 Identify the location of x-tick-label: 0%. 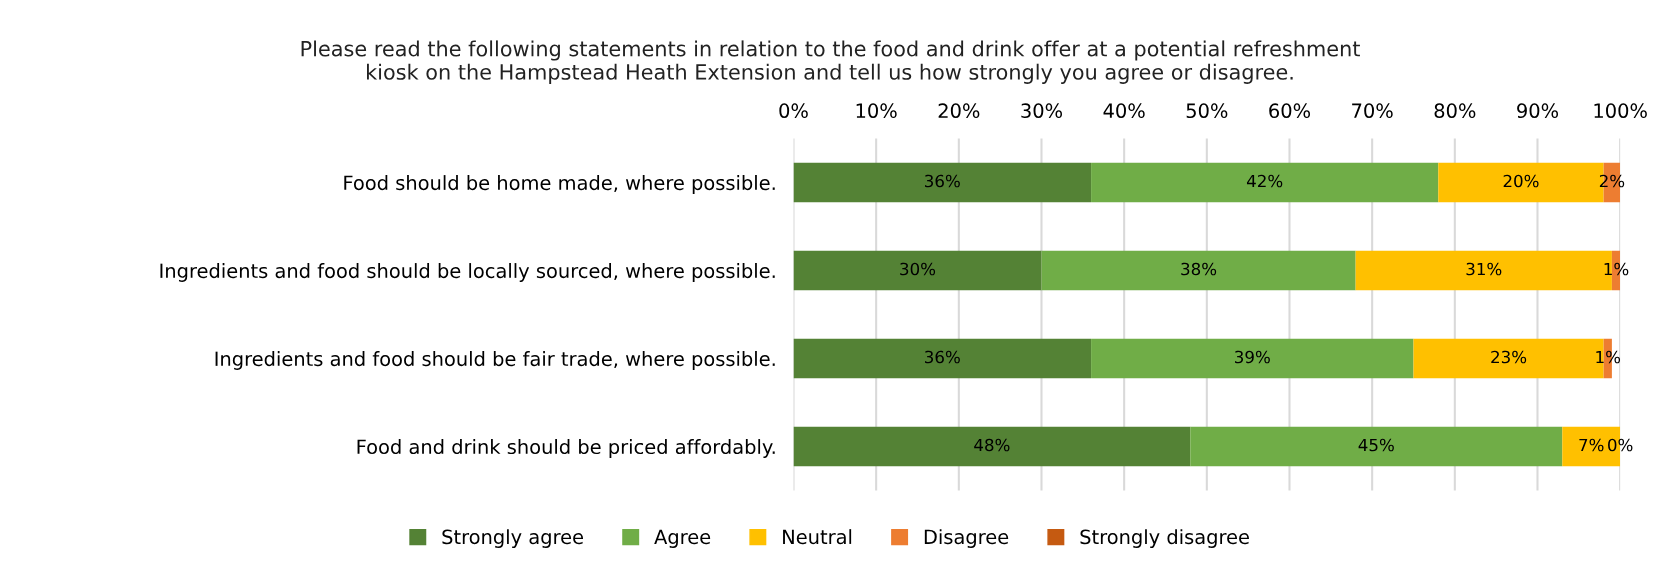
(793, 111).